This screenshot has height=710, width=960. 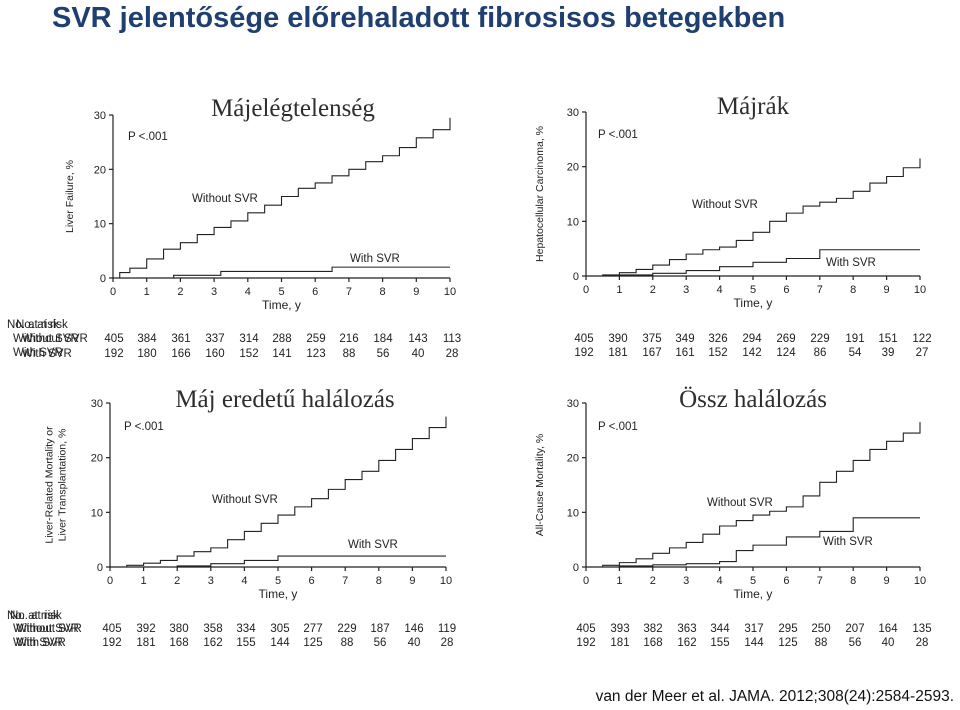 I want to click on risk-value: 277, so click(x=312, y=629).